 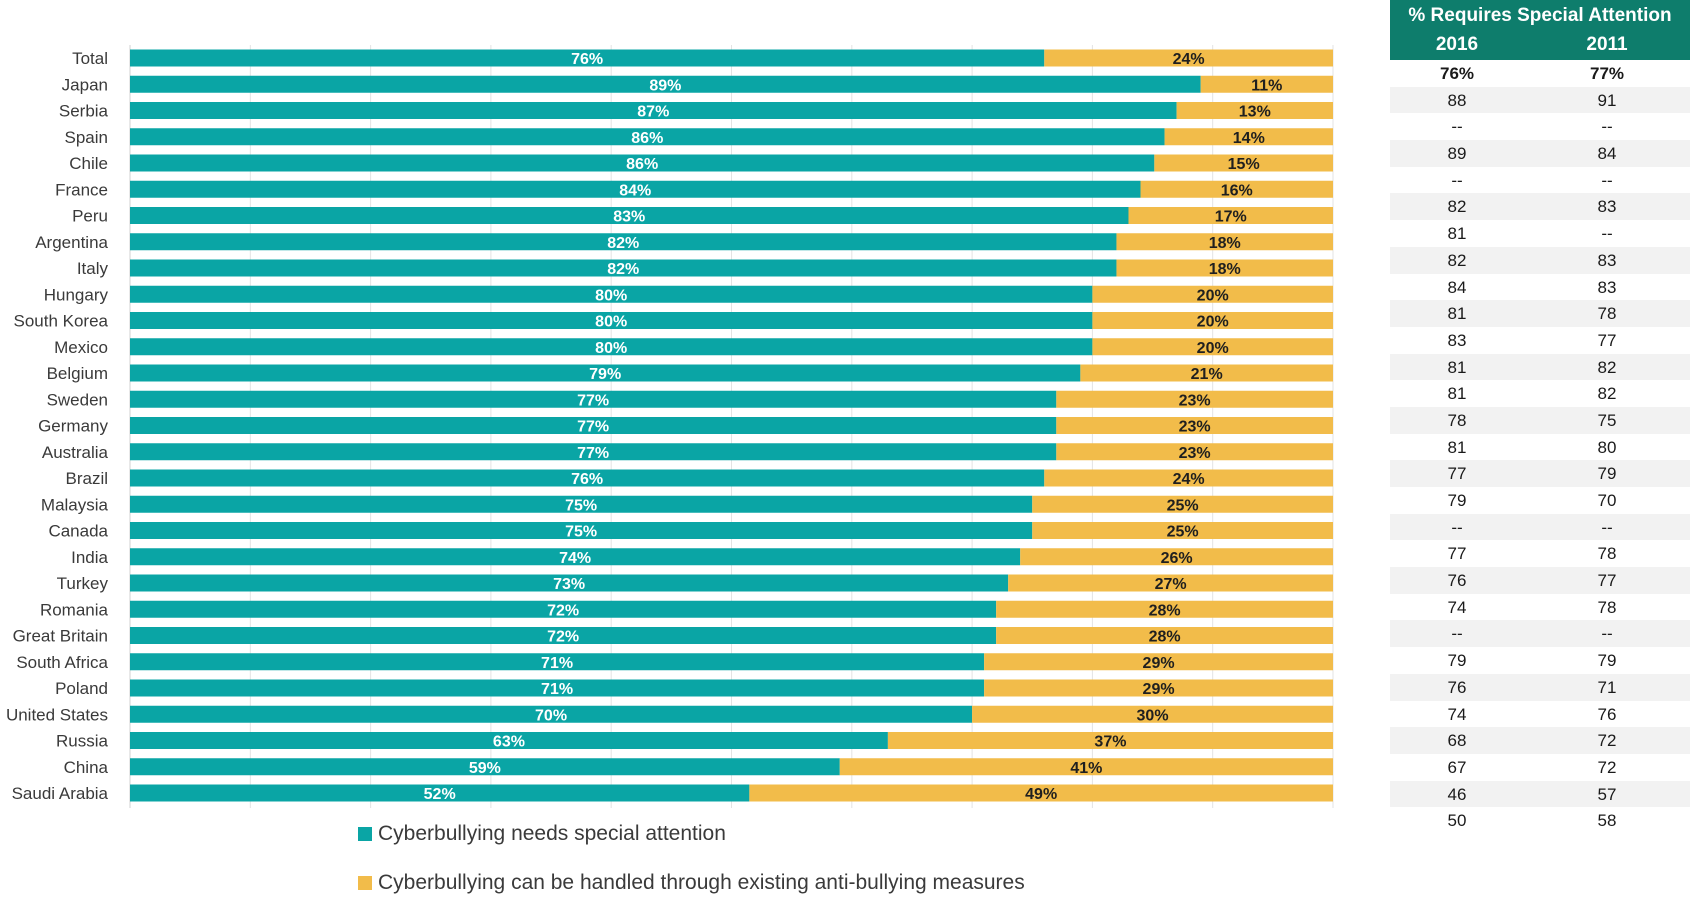 I want to click on side-table-cell-2011: 72, so click(x=1607, y=767).